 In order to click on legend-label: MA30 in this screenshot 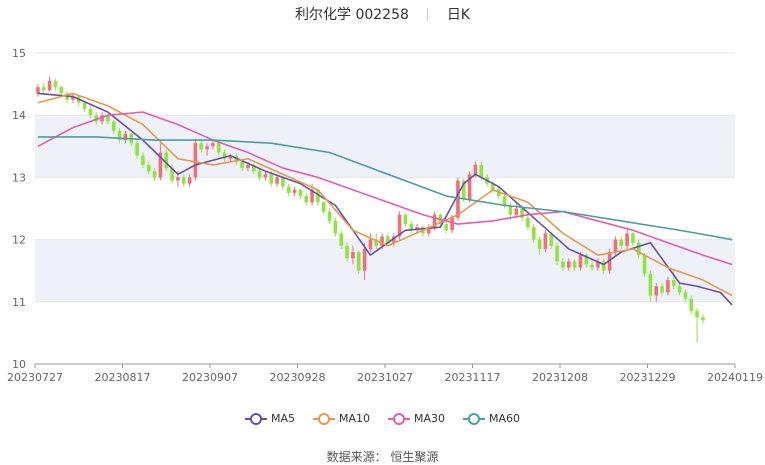, I will do `click(430, 418)`.